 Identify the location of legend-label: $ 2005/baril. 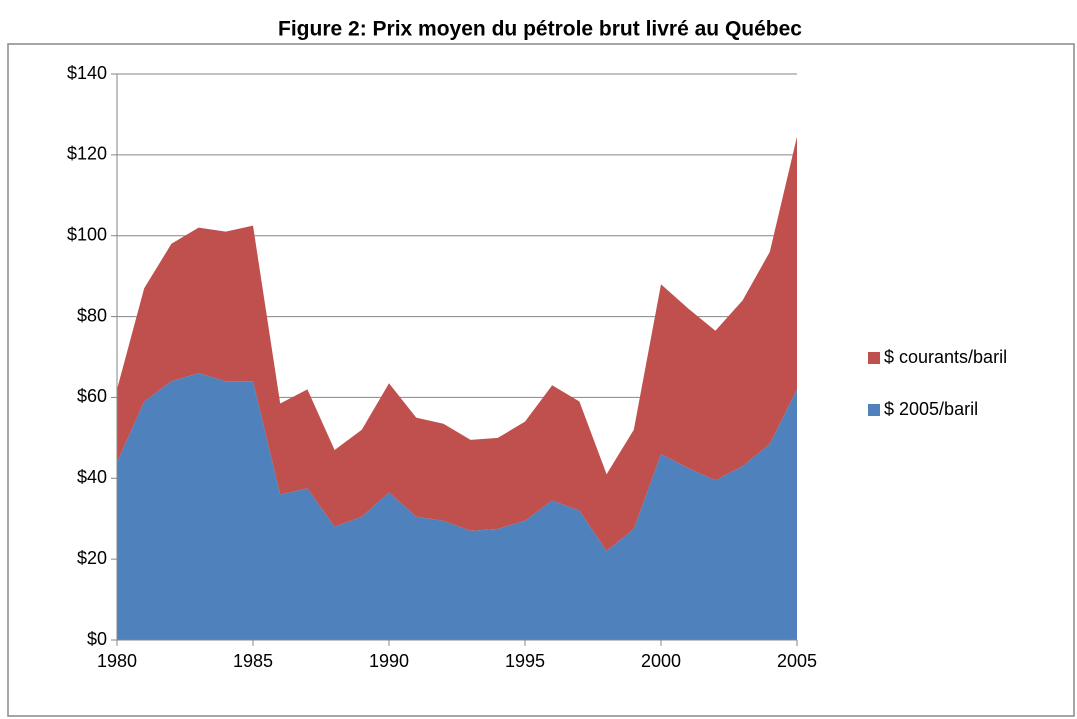
(931, 409).